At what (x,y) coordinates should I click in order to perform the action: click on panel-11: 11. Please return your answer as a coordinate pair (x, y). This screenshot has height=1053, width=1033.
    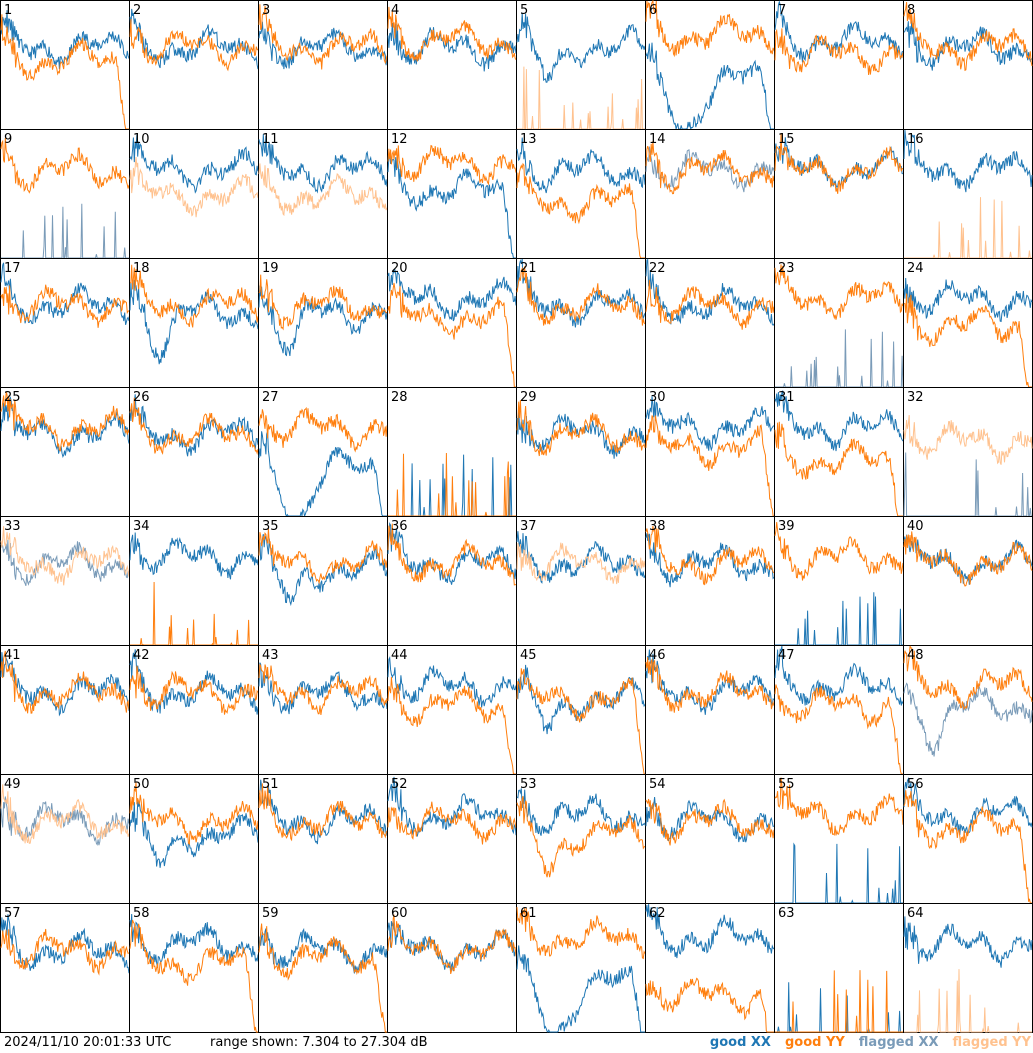
    Looking at the image, I should click on (323, 194).